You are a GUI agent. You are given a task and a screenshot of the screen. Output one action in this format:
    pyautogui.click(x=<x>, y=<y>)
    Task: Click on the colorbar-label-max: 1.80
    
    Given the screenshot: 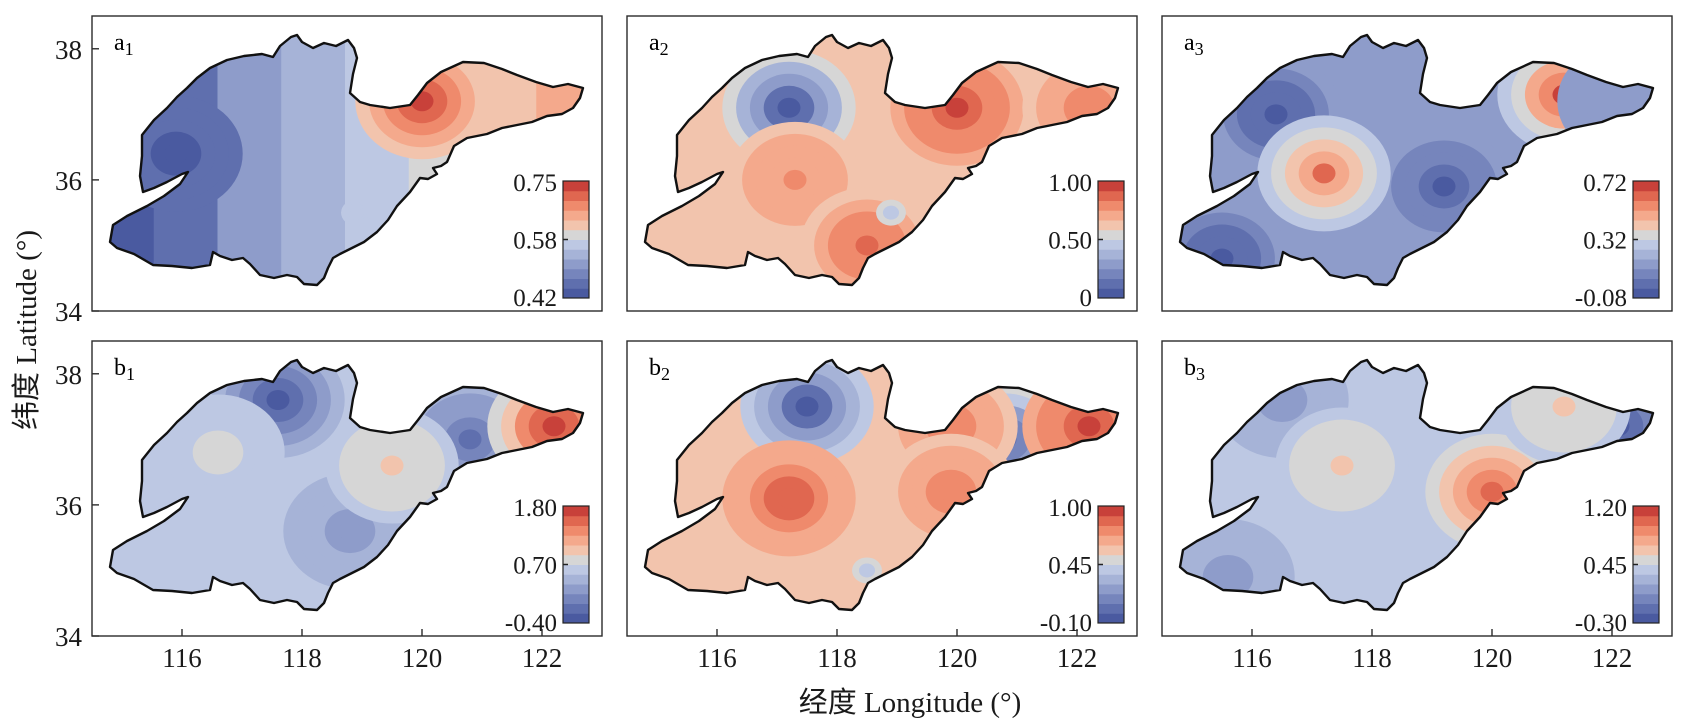 What is the action you would take?
    pyautogui.click(x=535, y=508)
    